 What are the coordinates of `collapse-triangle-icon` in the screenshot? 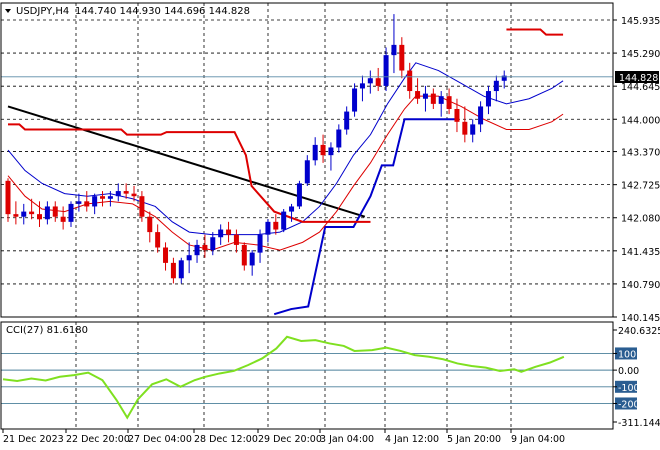 It's located at (8, 11).